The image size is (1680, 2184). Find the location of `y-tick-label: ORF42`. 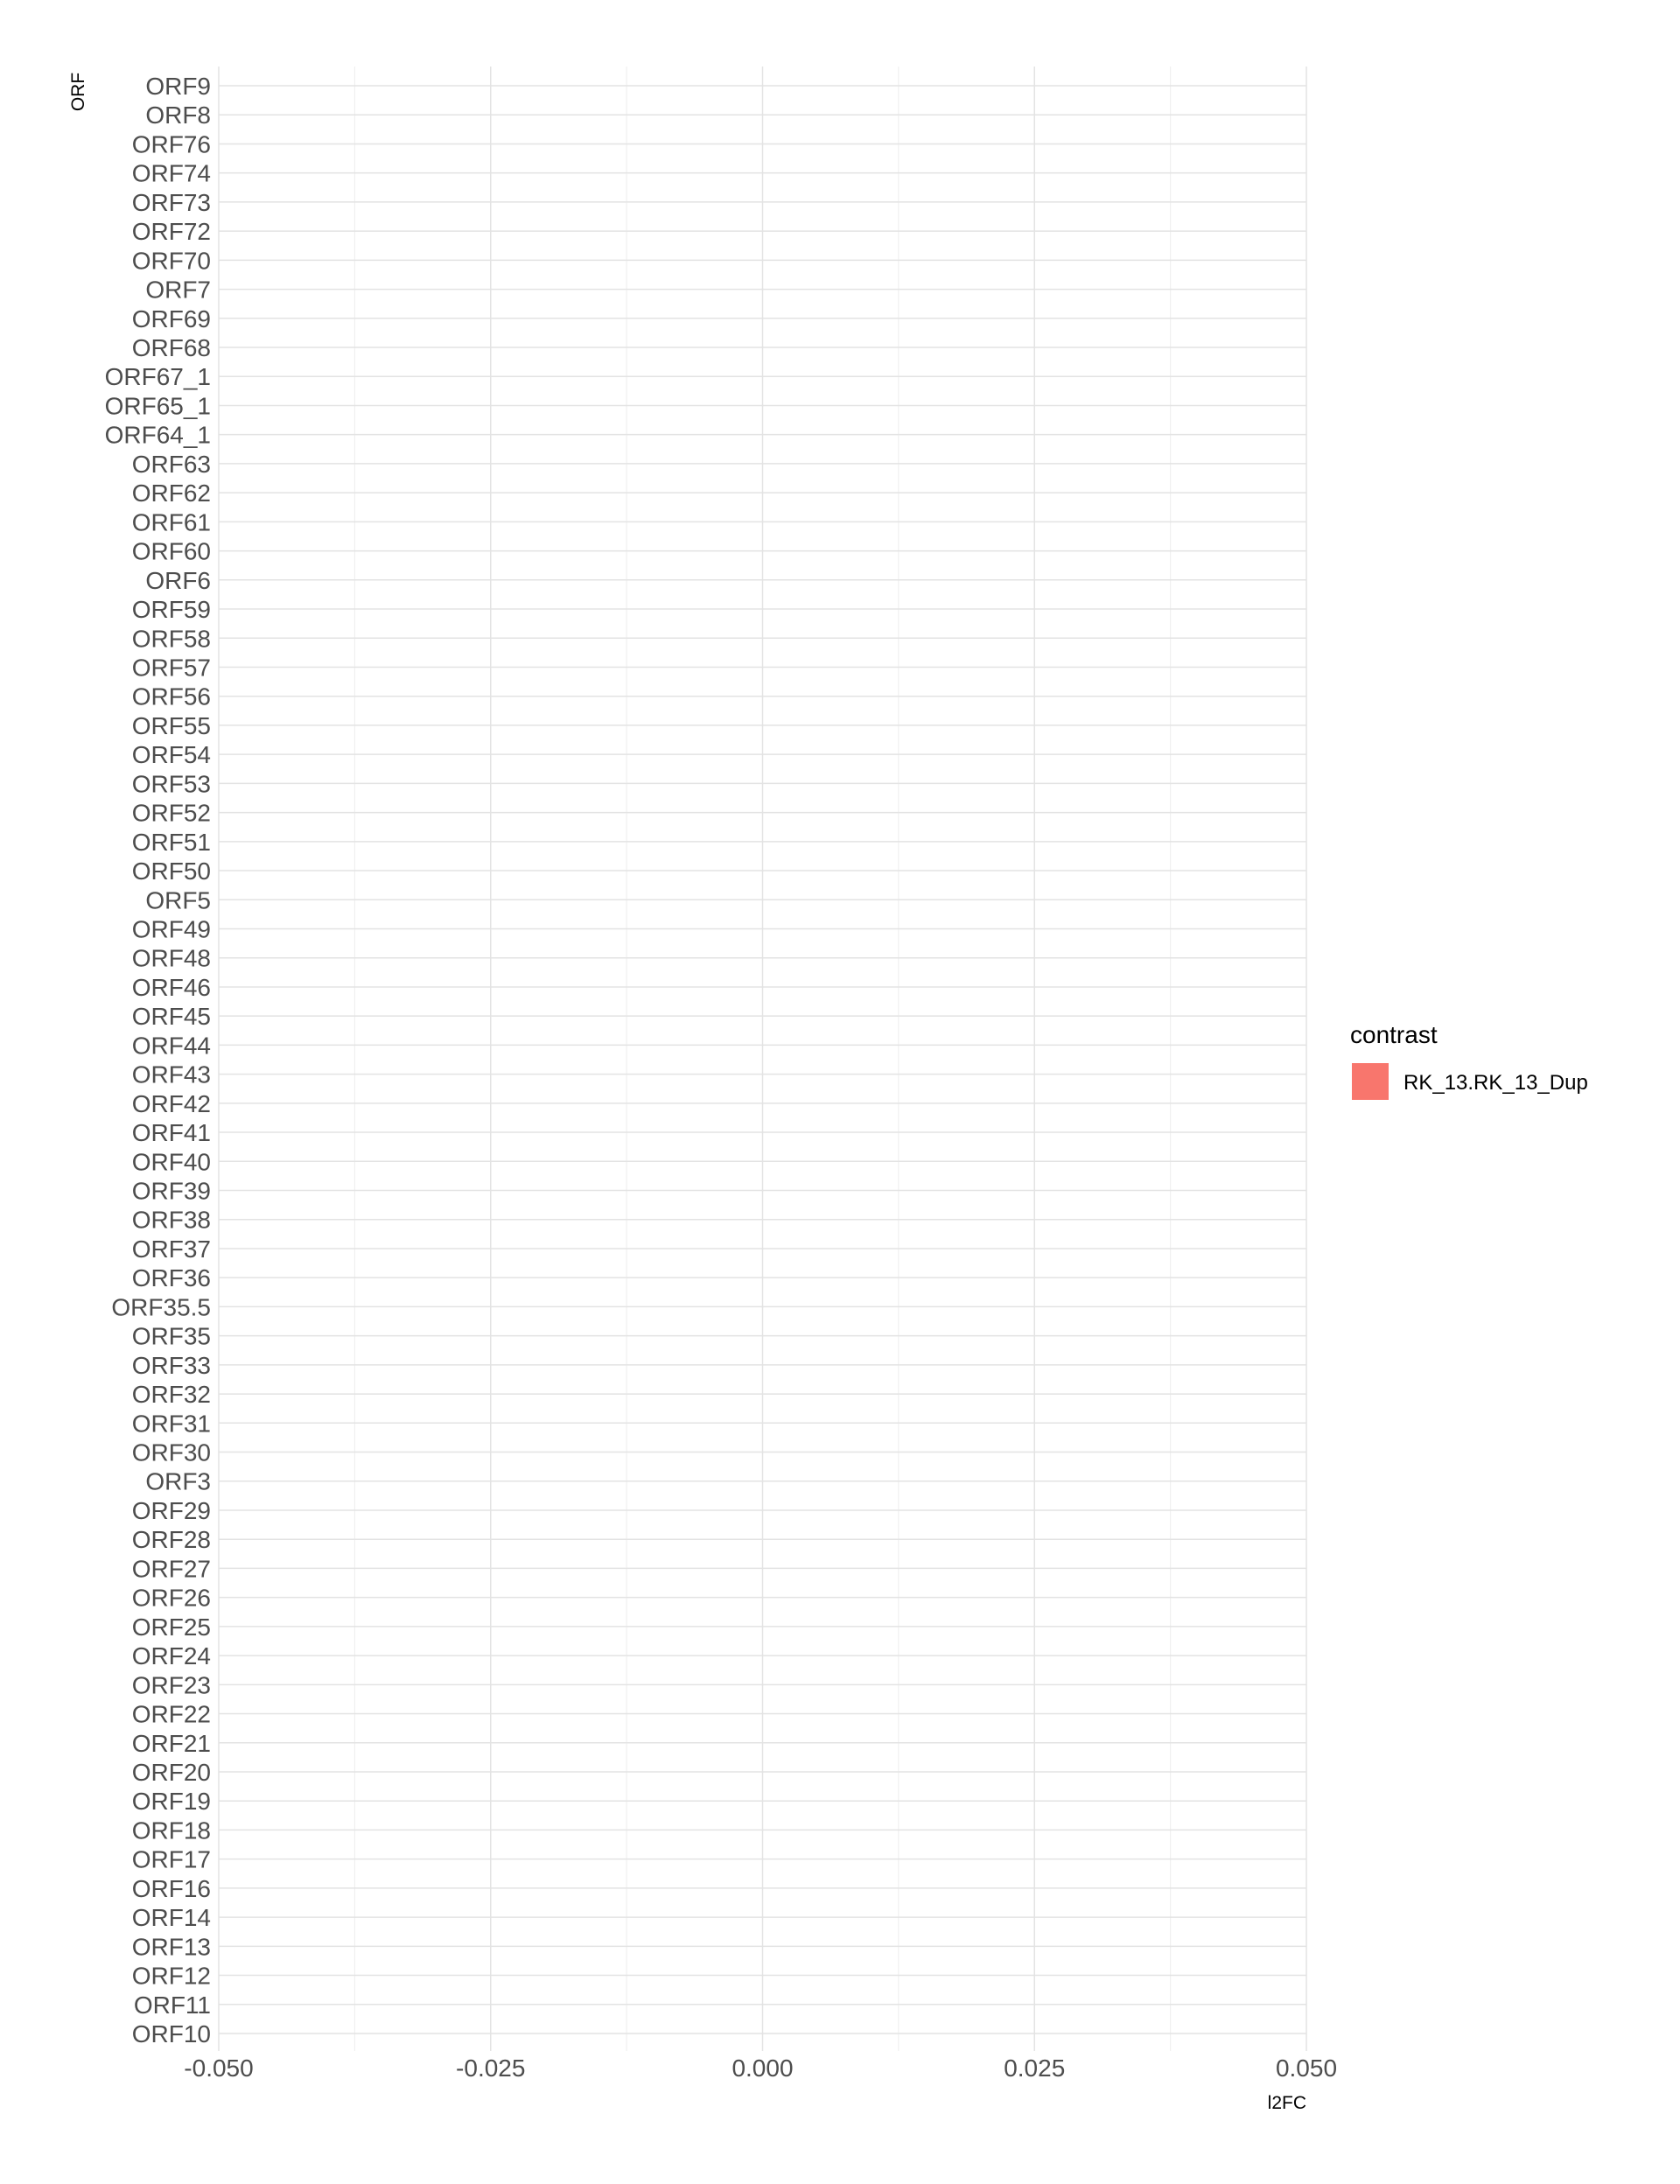

y-tick-label: ORF42 is located at coordinates (171, 1103).